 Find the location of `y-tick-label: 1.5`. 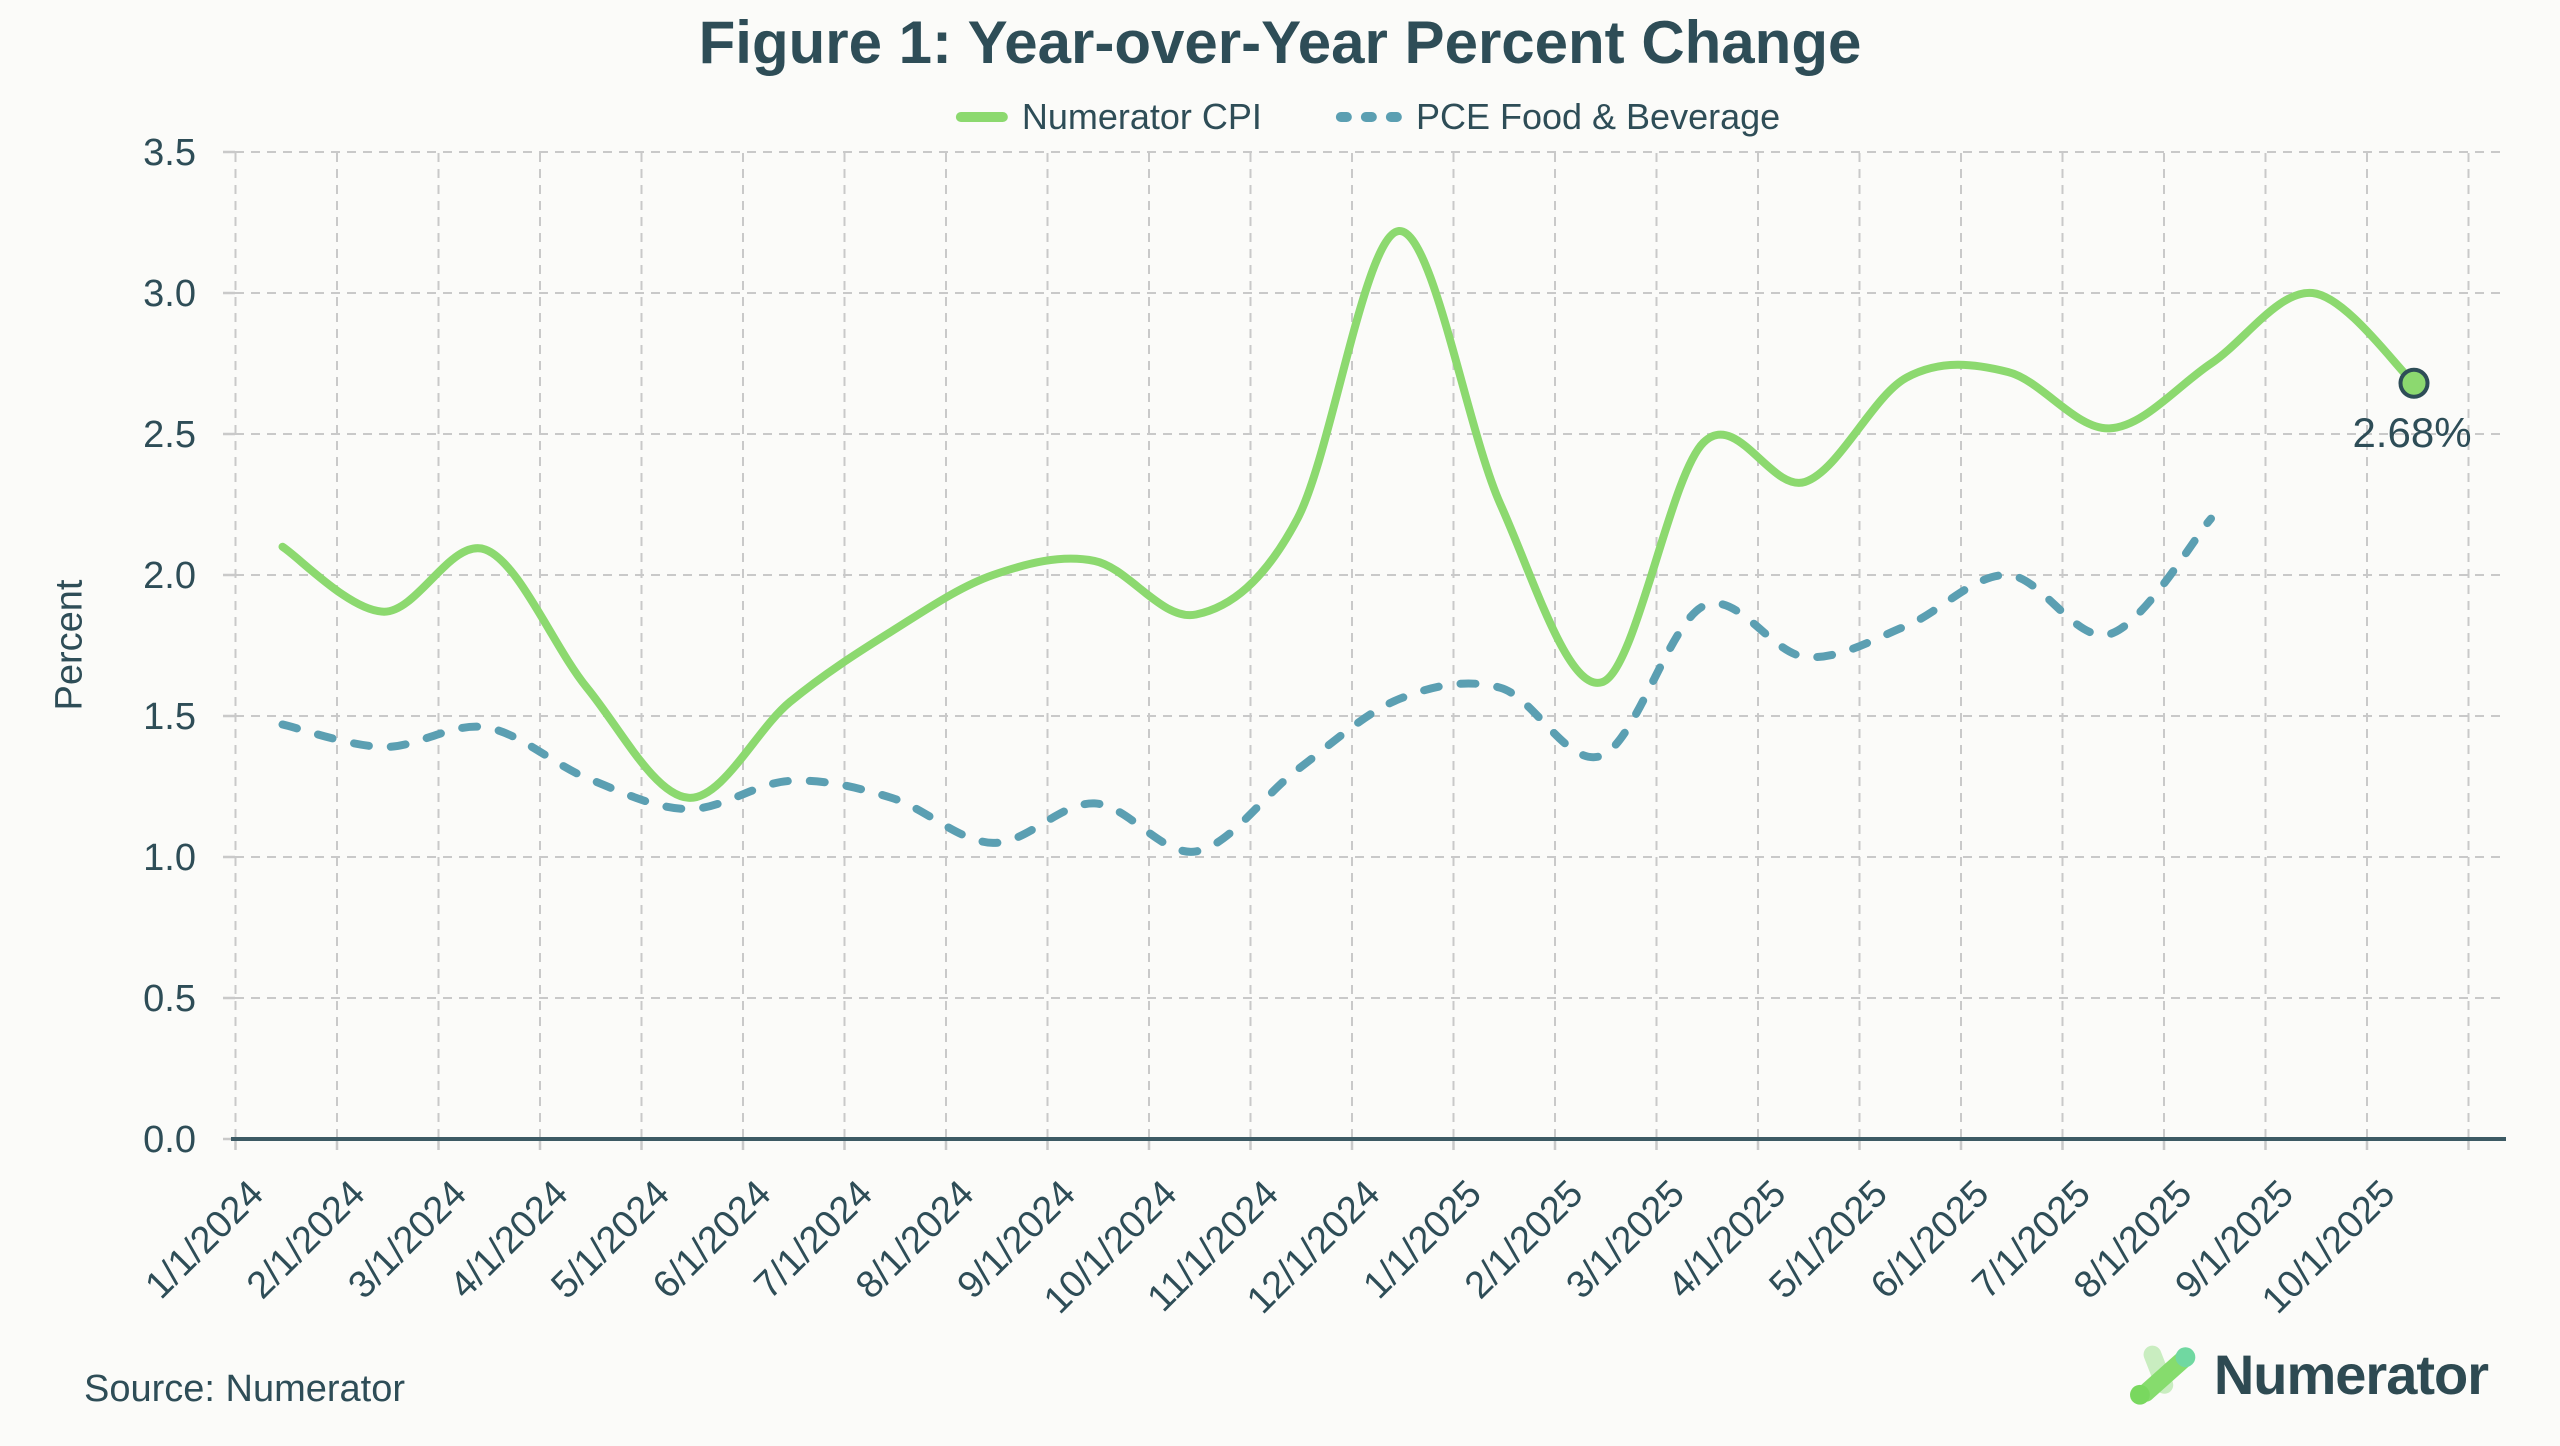

y-tick-label: 1.5 is located at coordinates (169, 717).